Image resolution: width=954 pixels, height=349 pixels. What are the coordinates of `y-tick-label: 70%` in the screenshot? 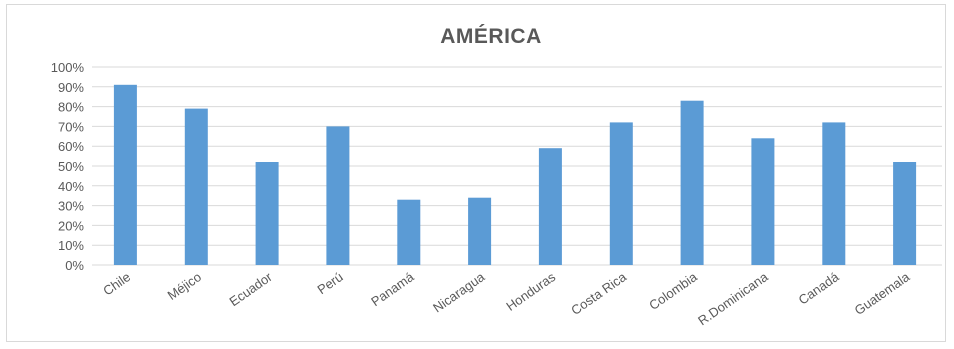 It's located at (71, 126).